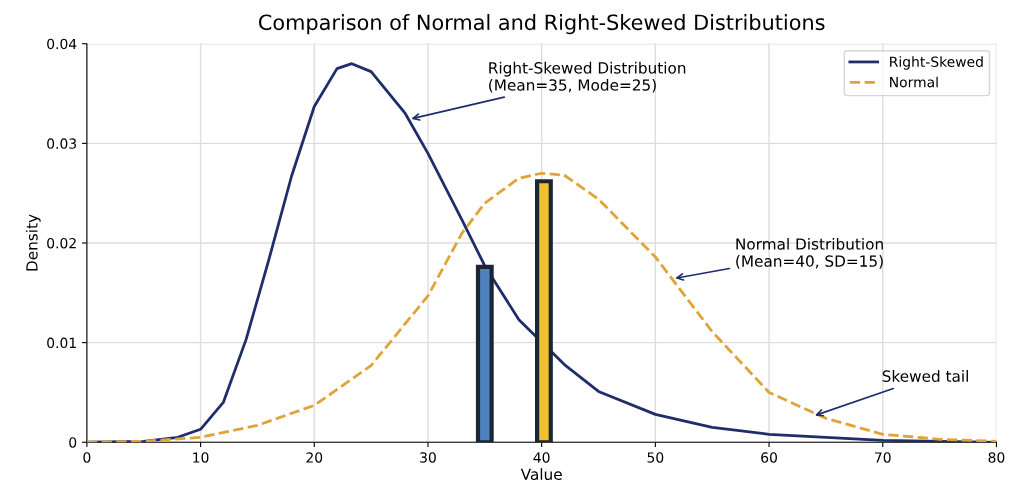 This screenshot has width=1022, height=486. What do you see at coordinates (62, 143) in the screenshot?
I see `y-tick-label: 0.03` at bounding box center [62, 143].